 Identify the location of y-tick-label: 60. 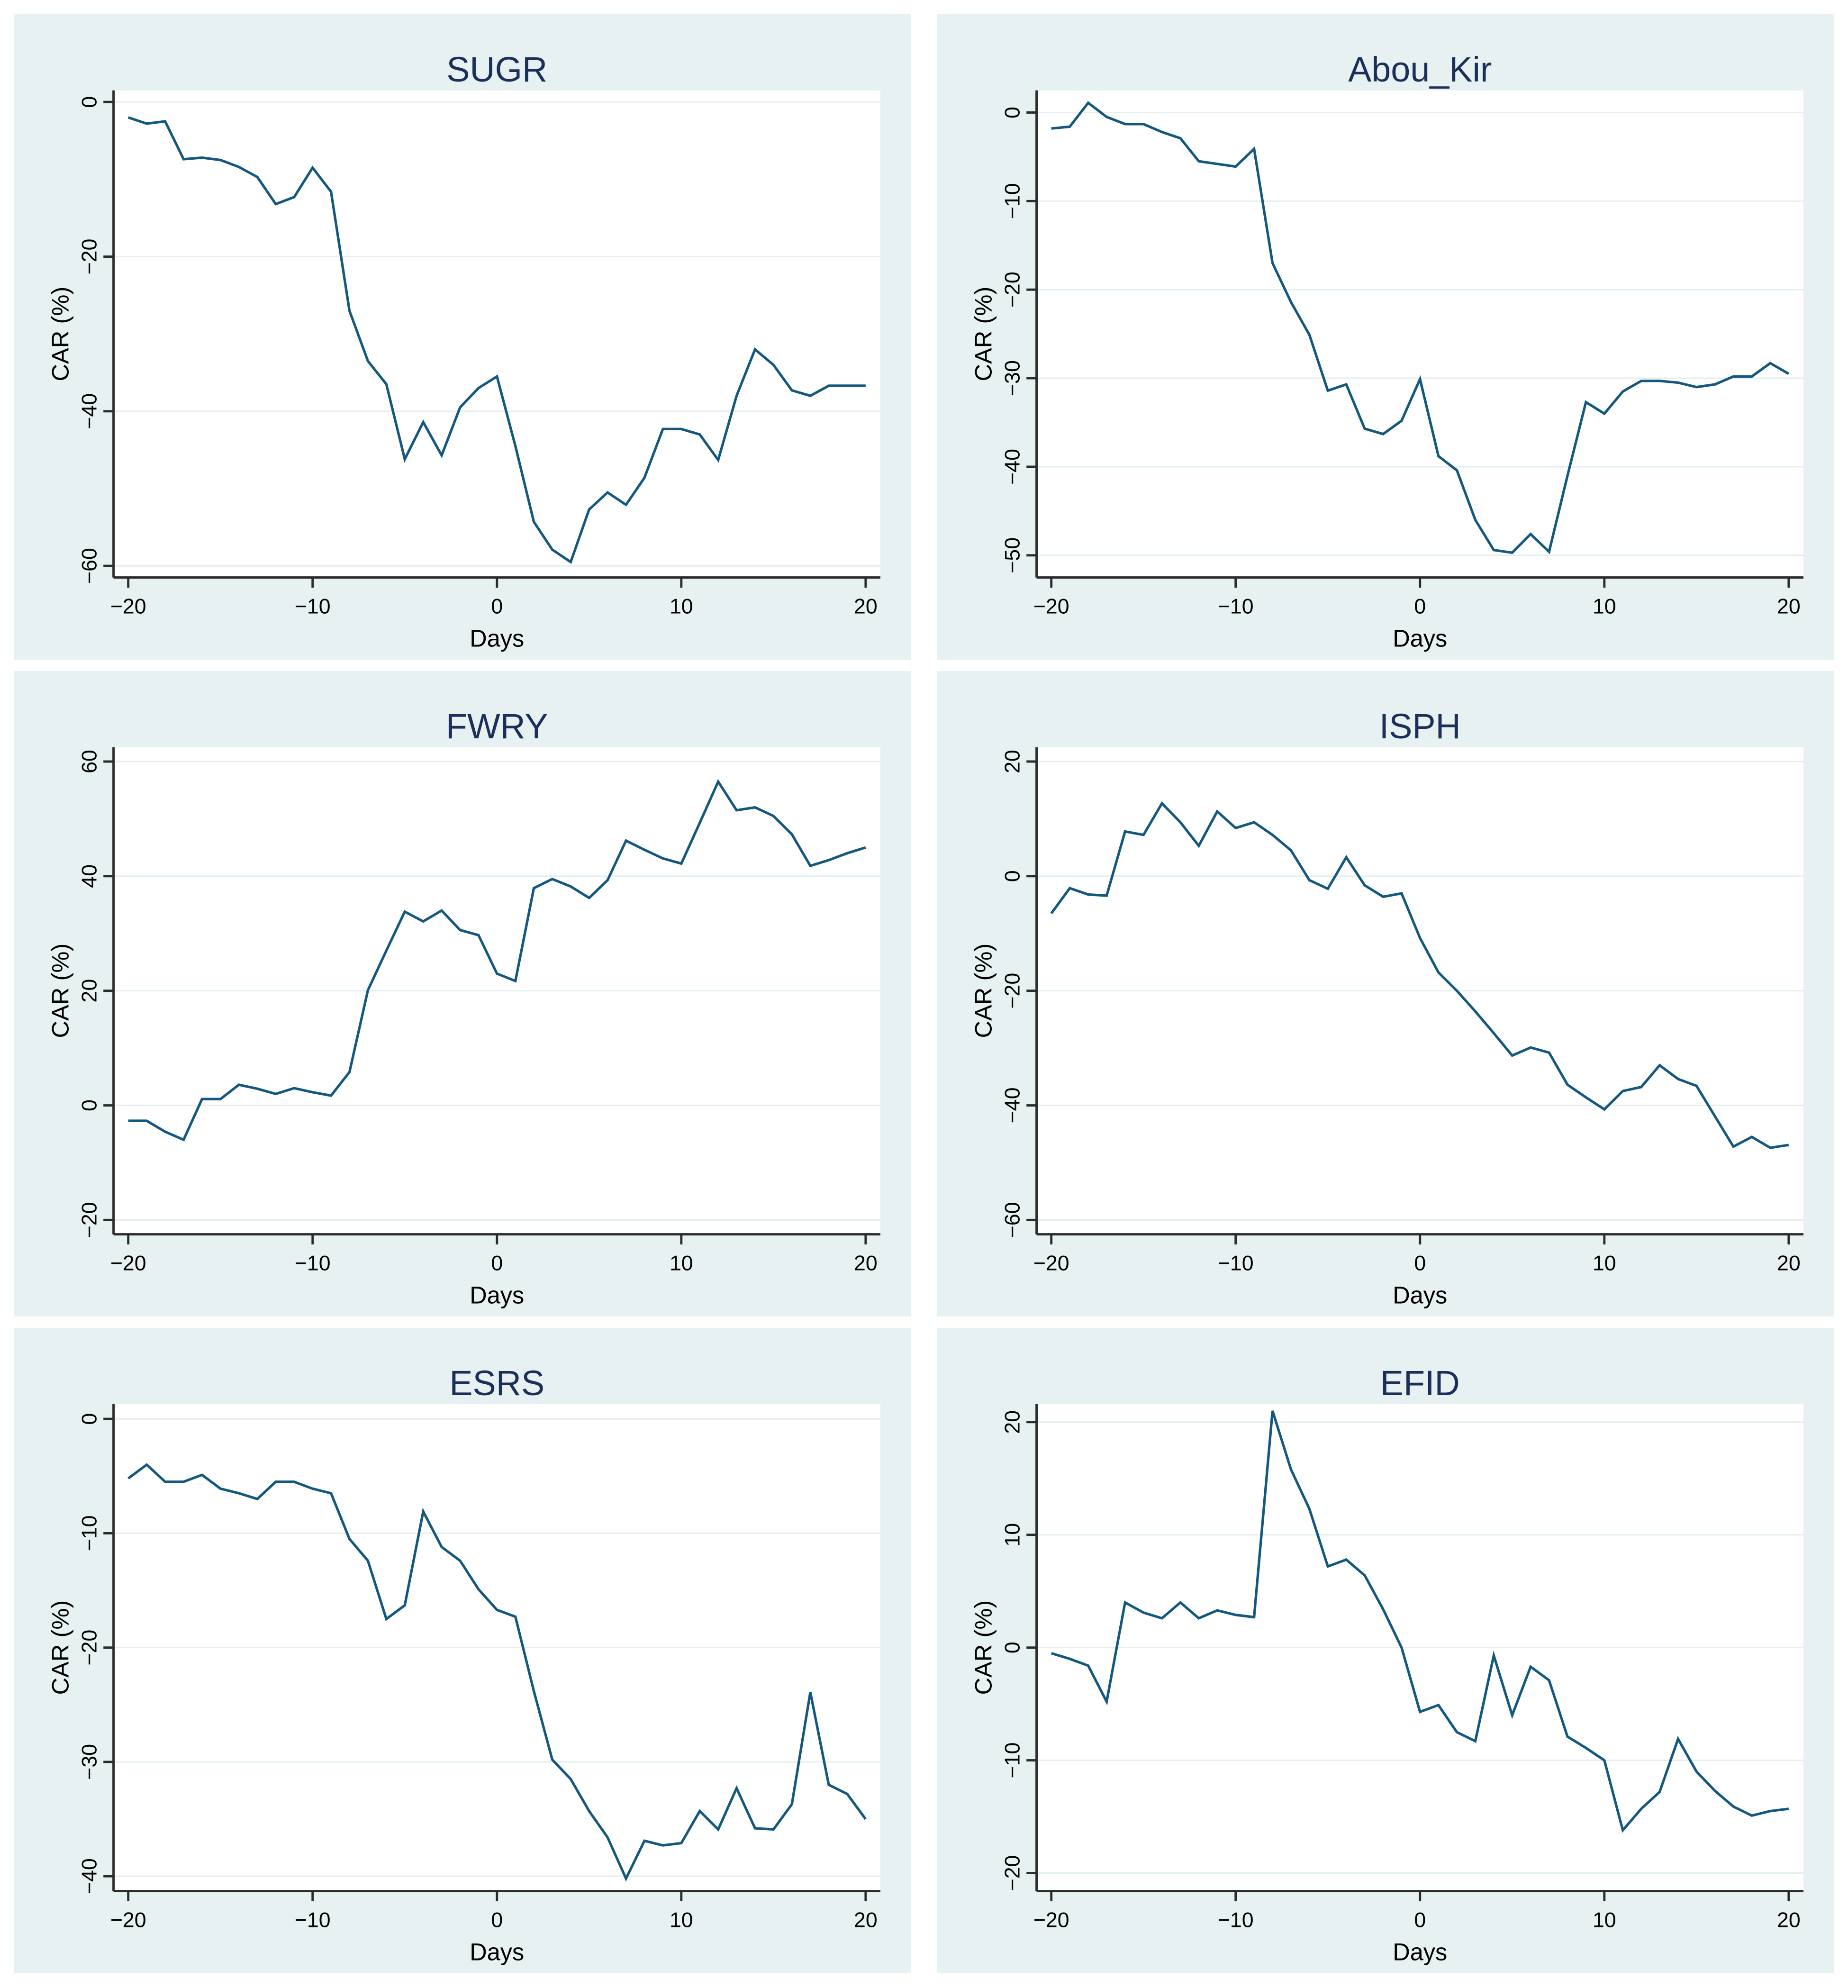
(90, 762).